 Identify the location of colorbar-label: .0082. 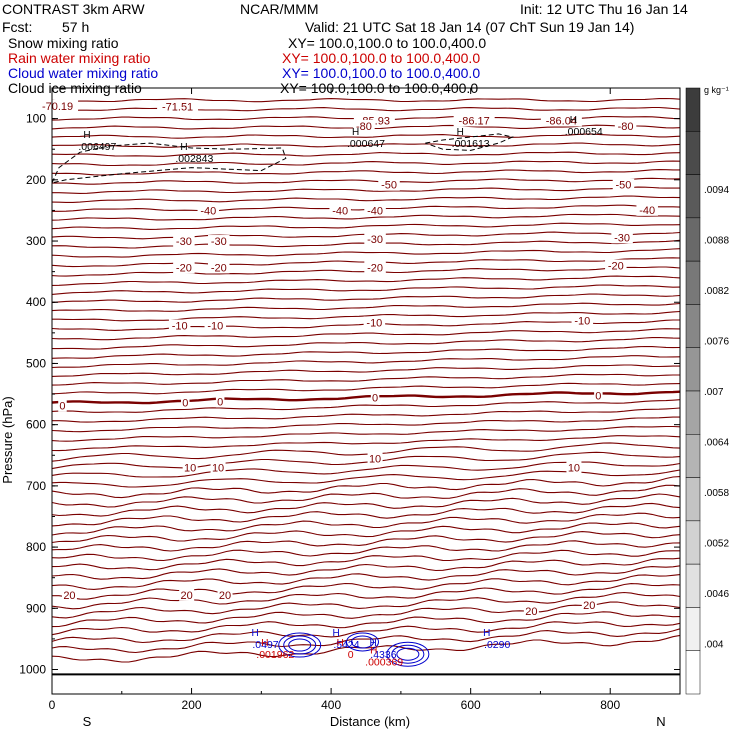
(716, 291).